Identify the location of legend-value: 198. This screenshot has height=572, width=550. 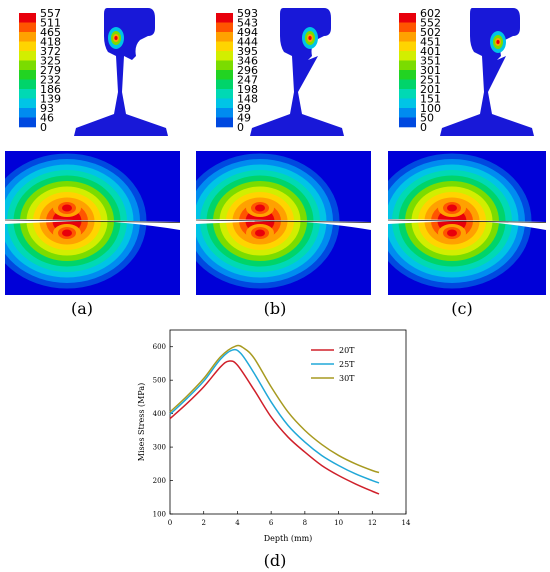
(247, 89).